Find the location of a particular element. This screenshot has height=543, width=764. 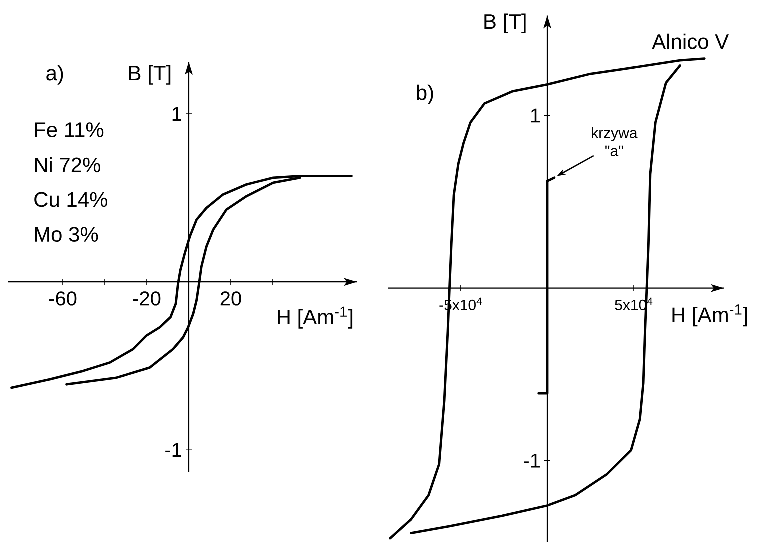

text: b) is located at coordinates (425, 95).